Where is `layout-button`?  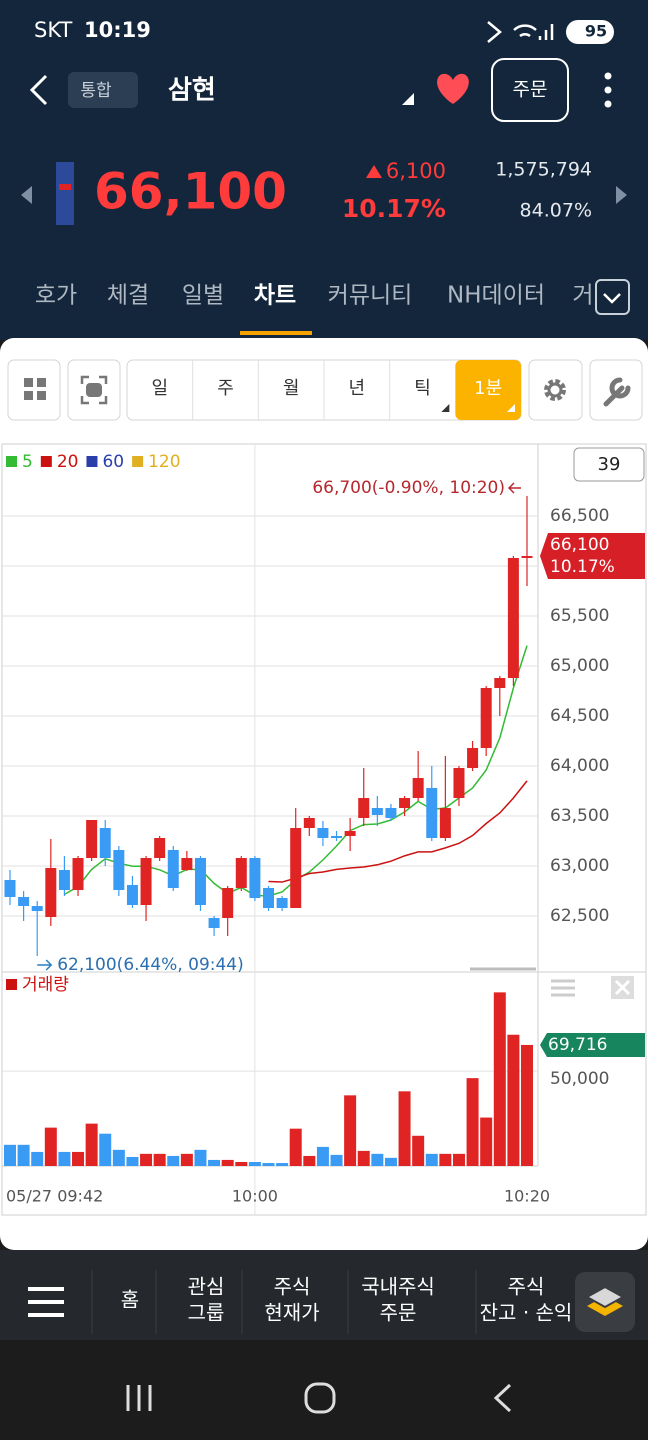 layout-button is located at coordinates (34, 390).